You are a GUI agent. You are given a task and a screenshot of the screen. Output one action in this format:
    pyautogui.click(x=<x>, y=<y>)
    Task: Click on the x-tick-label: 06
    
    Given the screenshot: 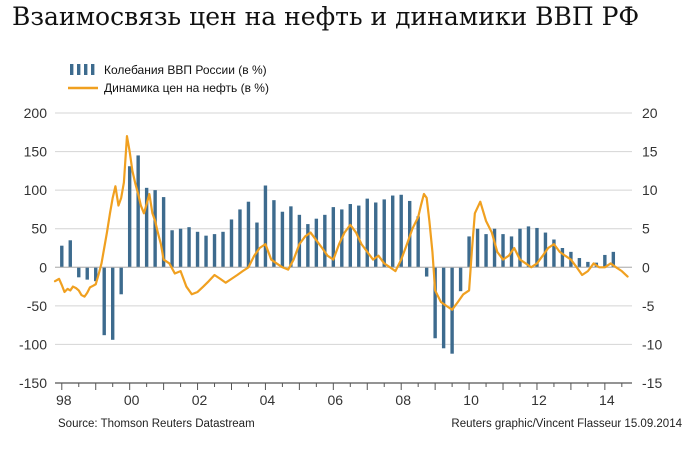 What is the action you would take?
    pyautogui.click(x=336, y=400)
    